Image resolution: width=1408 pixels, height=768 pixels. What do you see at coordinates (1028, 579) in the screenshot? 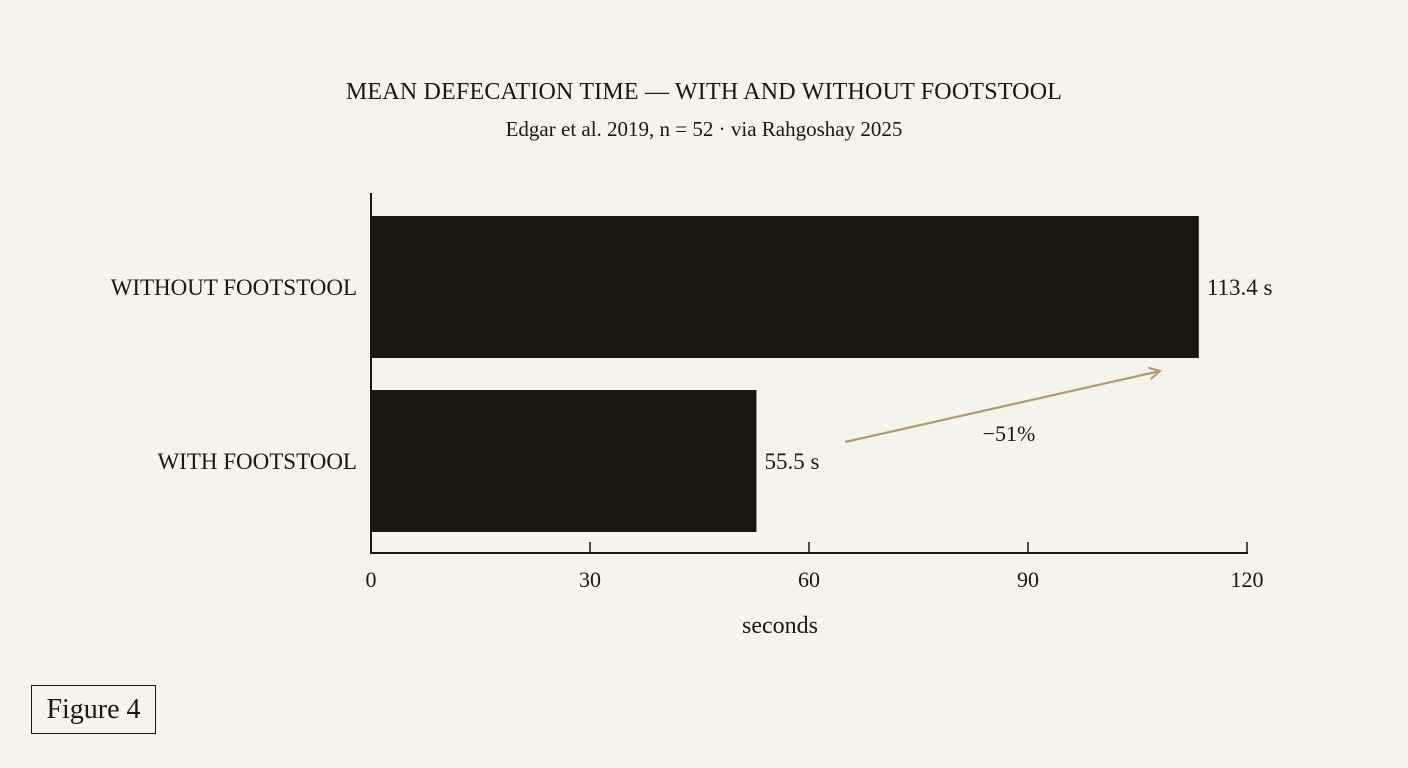
I see `x-tick-label-3: 90` at bounding box center [1028, 579].